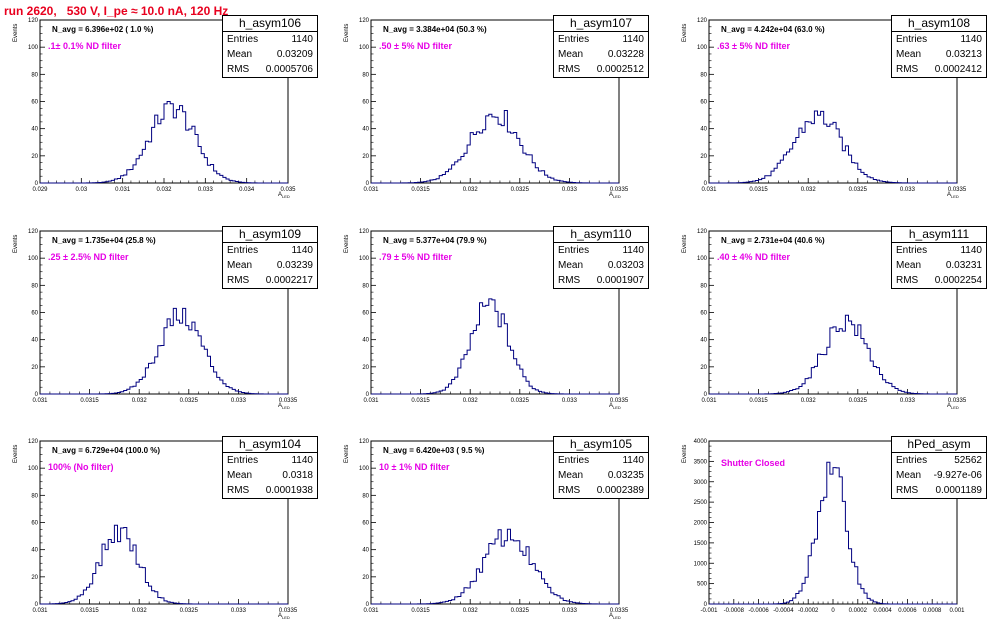  What do you see at coordinates (958, 280) in the screenshot?
I see `stats-value: 0.0002254` at bounding box center [958, 280].